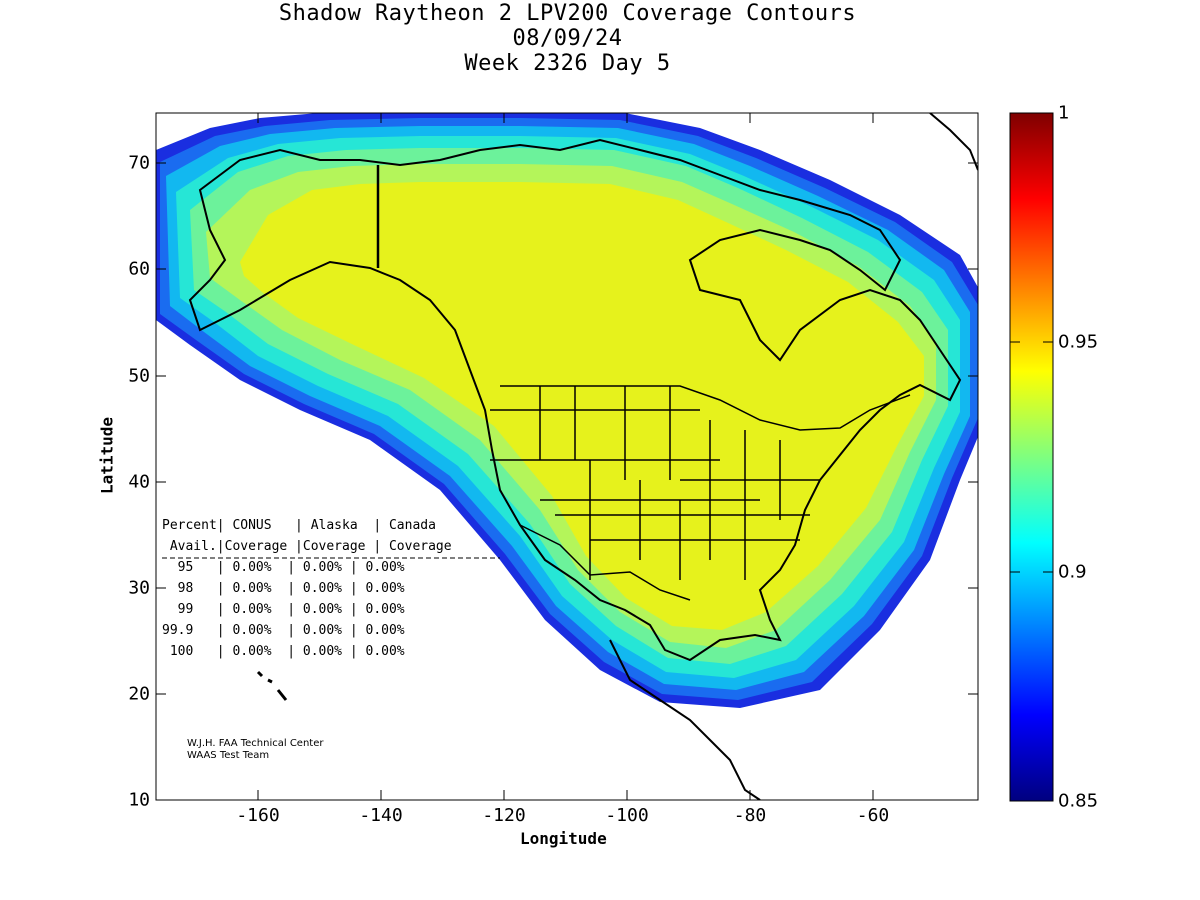 Image resolution: width=1200 pixels, height=900 pixels. I want to click on x-tick-label: -120, so click(504, 815).